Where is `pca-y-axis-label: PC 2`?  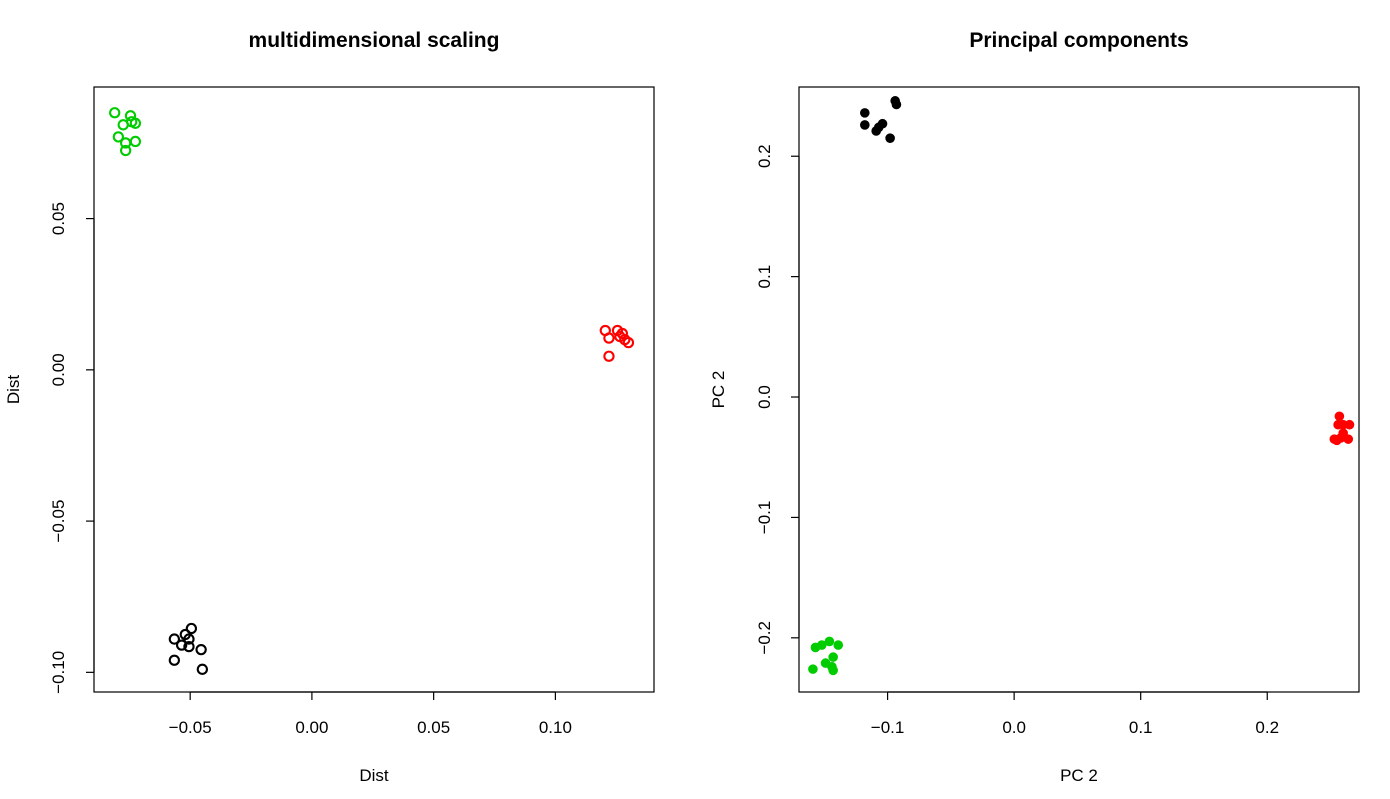 pca-y-axis-label: PC 2 is located at coordinates (718, 390).